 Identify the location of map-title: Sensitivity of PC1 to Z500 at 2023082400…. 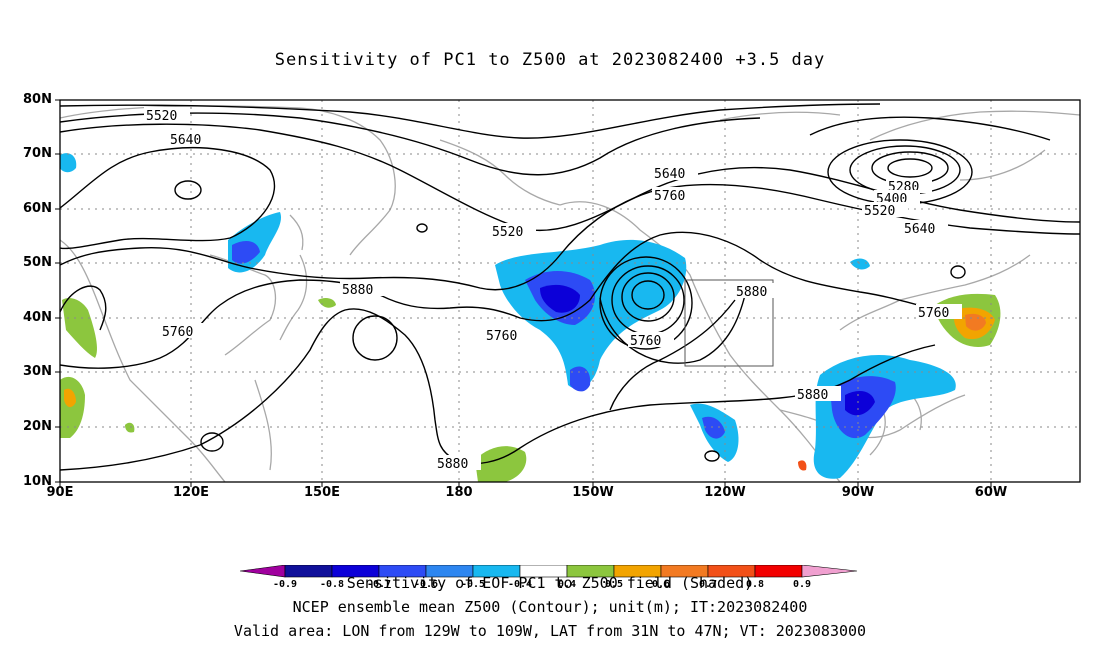
(550, 60).